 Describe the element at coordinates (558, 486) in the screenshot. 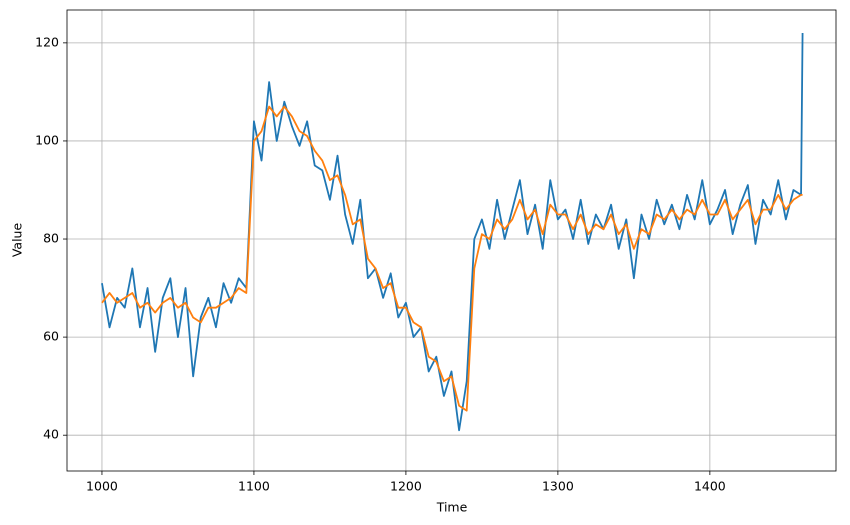

I see `x-tick-label: 1300` at that location.